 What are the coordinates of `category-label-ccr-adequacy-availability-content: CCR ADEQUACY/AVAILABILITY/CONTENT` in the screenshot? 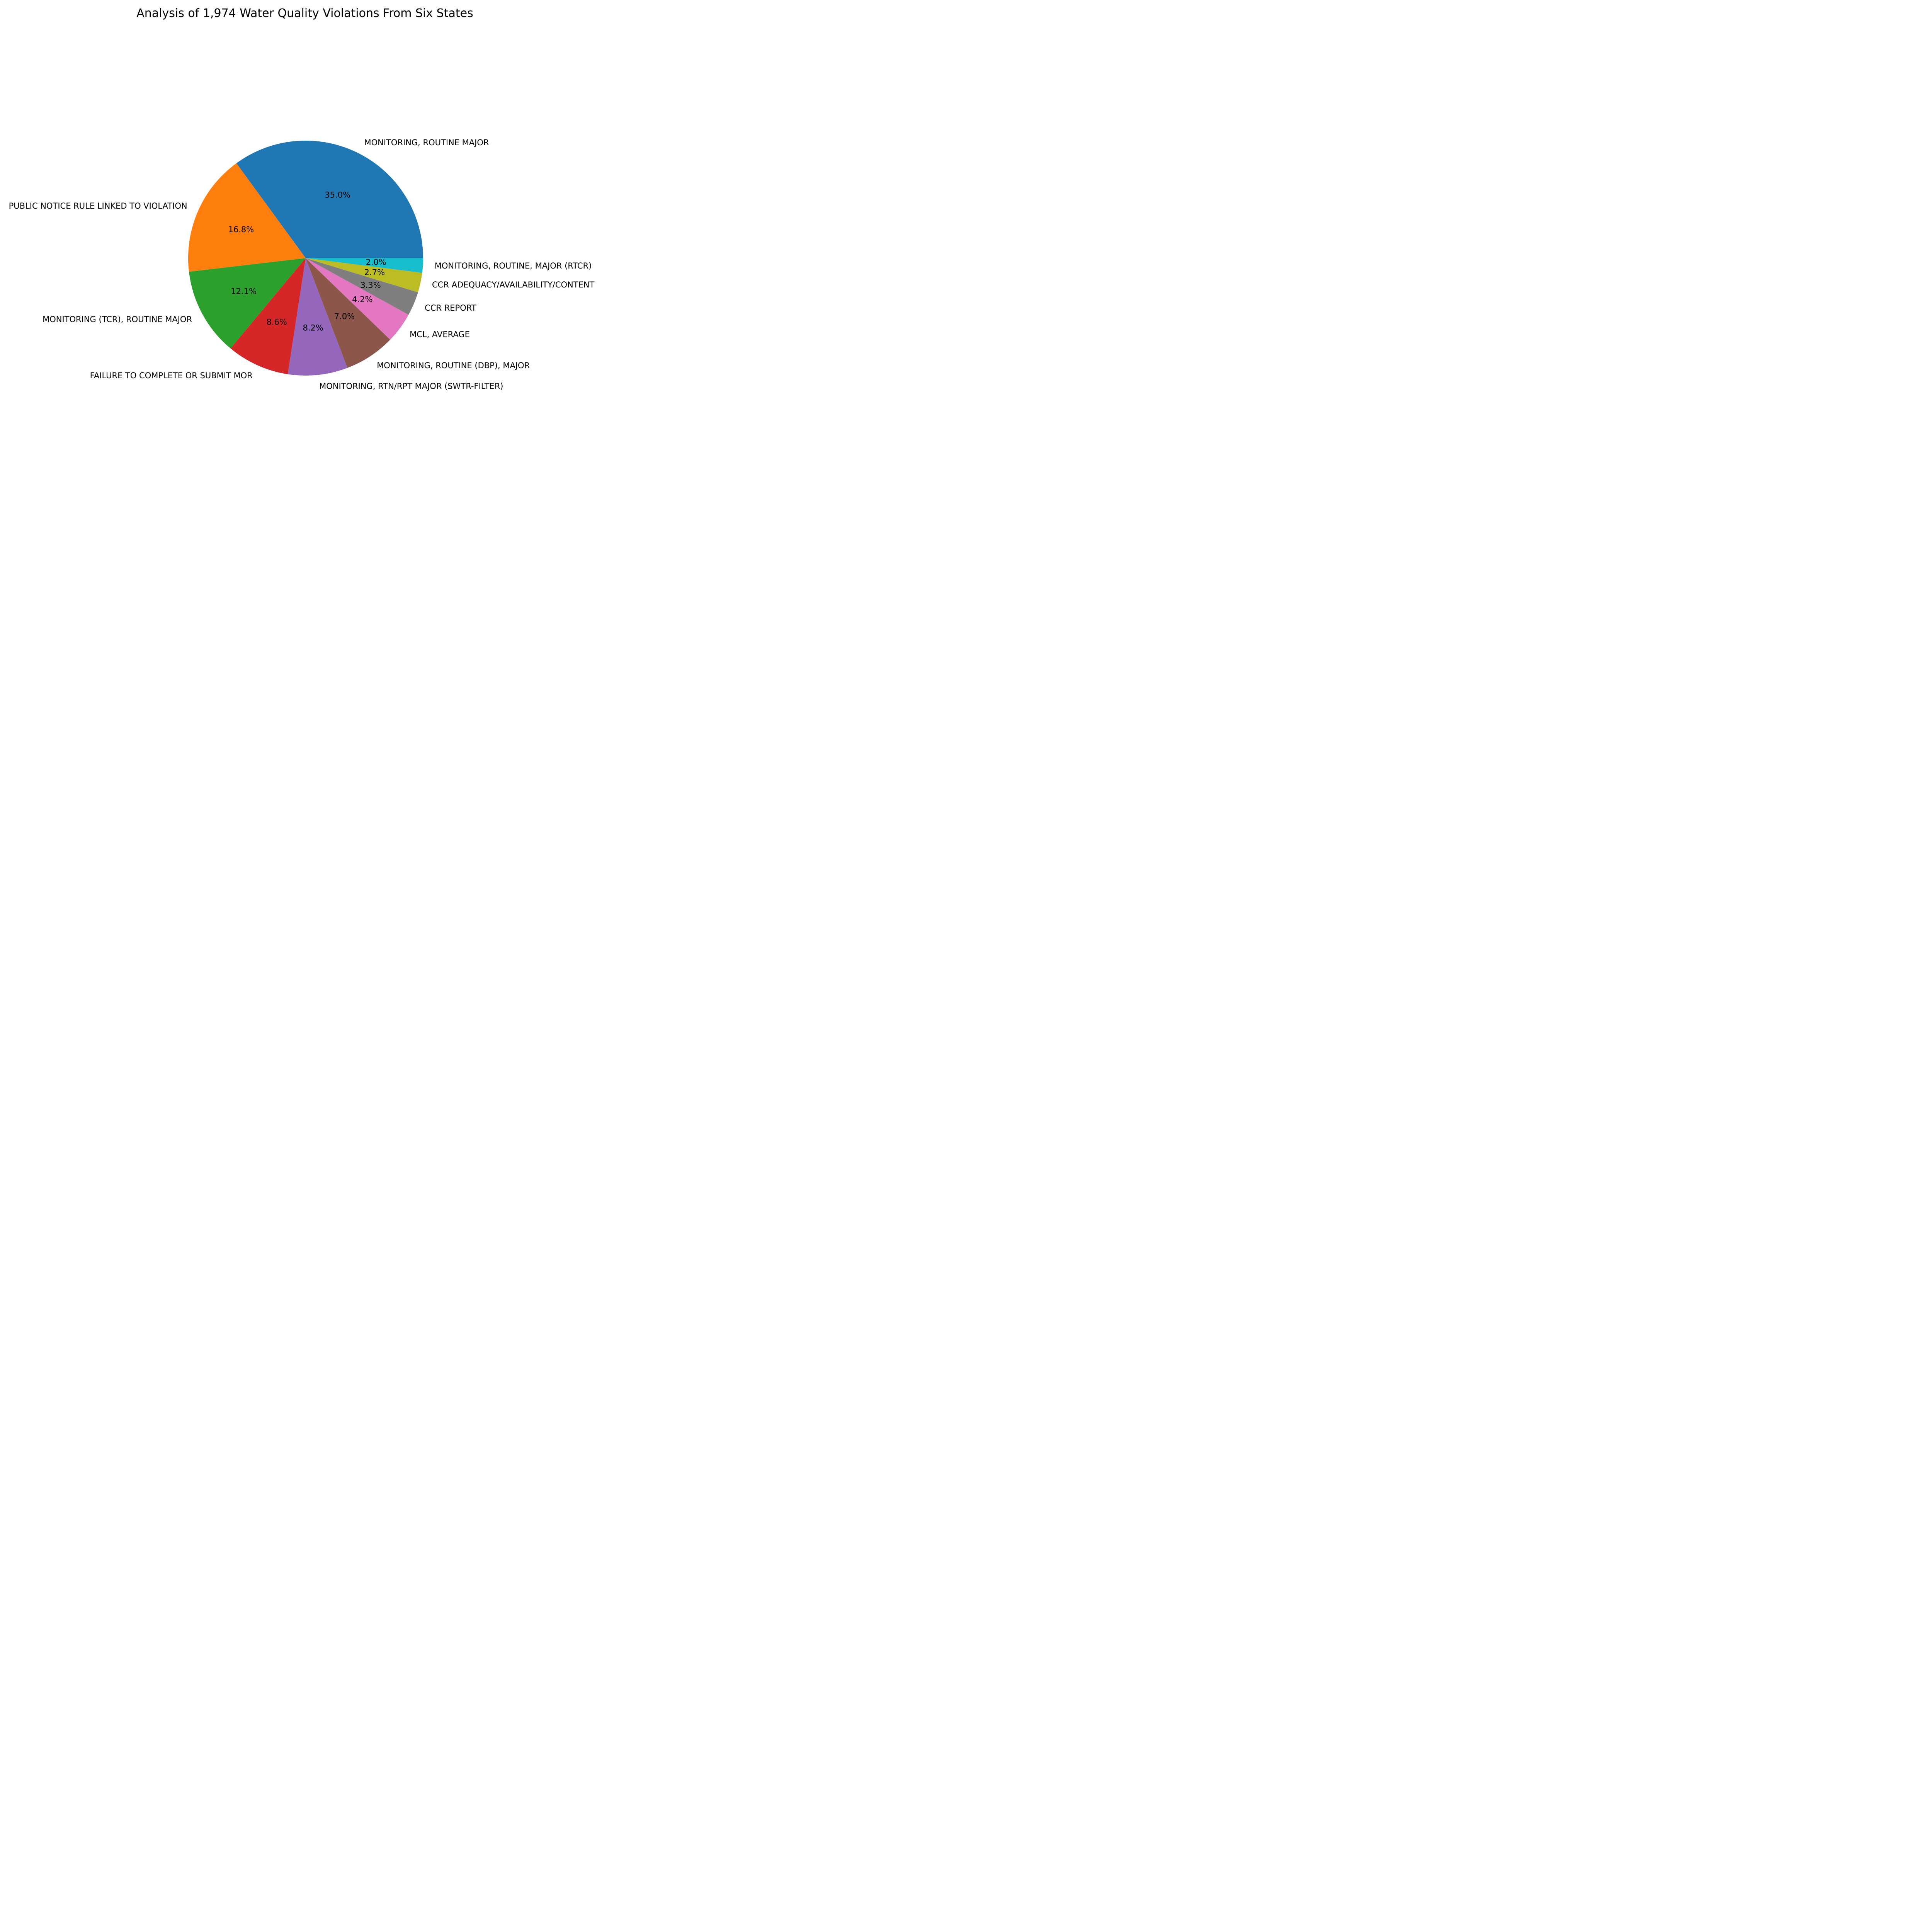 It's located at (514, 284).